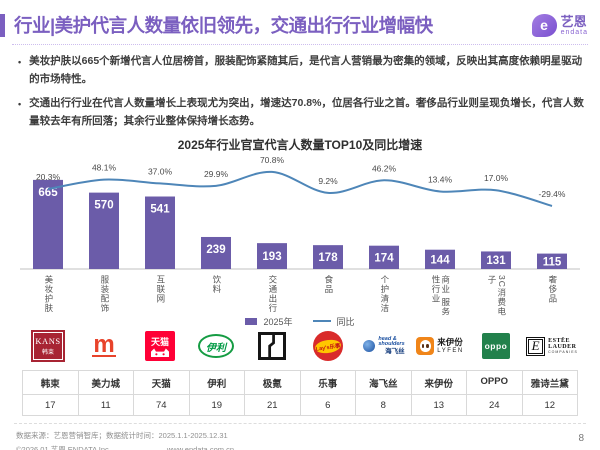 Image resolution: width=600 pixels, height=450 pixels. I want to click on title-accent-bar, so click(2, 25).